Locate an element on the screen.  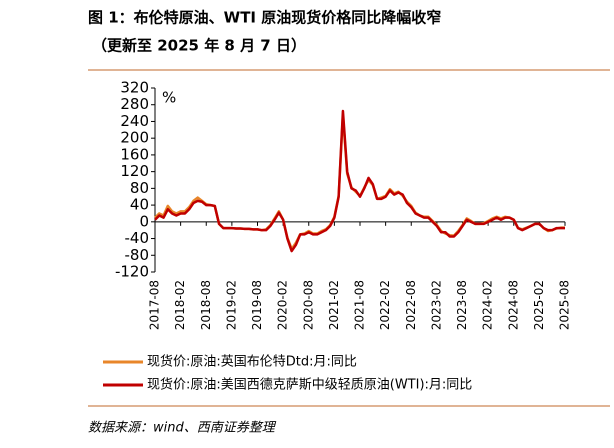
y-tick-label: -80 is located at coordinates (137, 255).